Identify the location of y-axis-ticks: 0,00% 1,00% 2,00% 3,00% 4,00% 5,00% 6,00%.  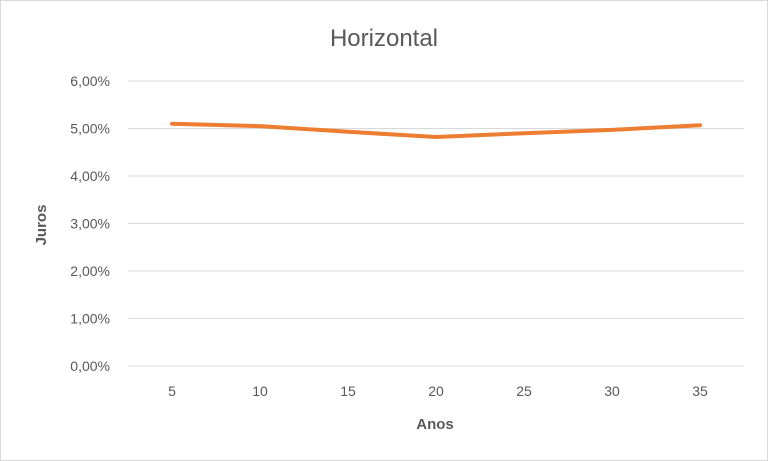
(90, 223).